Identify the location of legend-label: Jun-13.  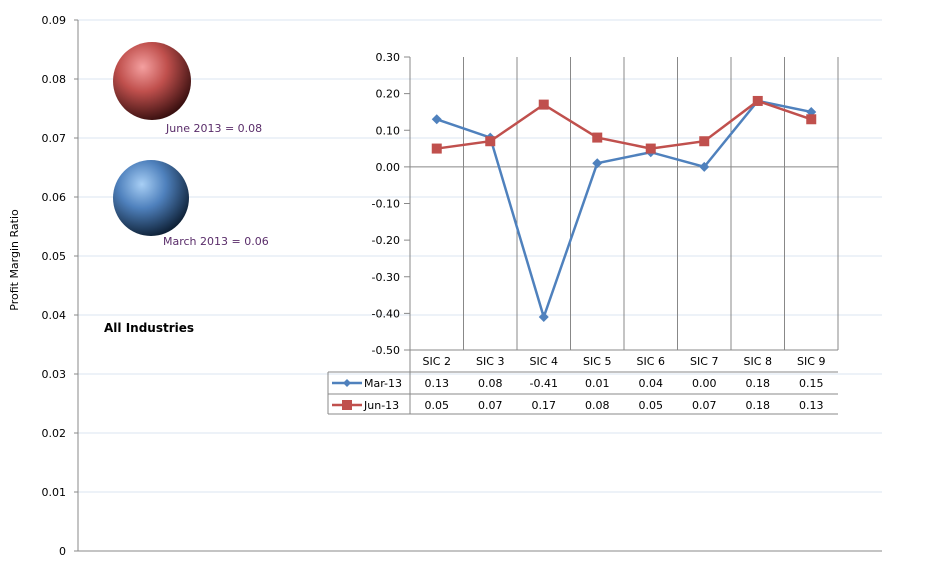
(381, 405).